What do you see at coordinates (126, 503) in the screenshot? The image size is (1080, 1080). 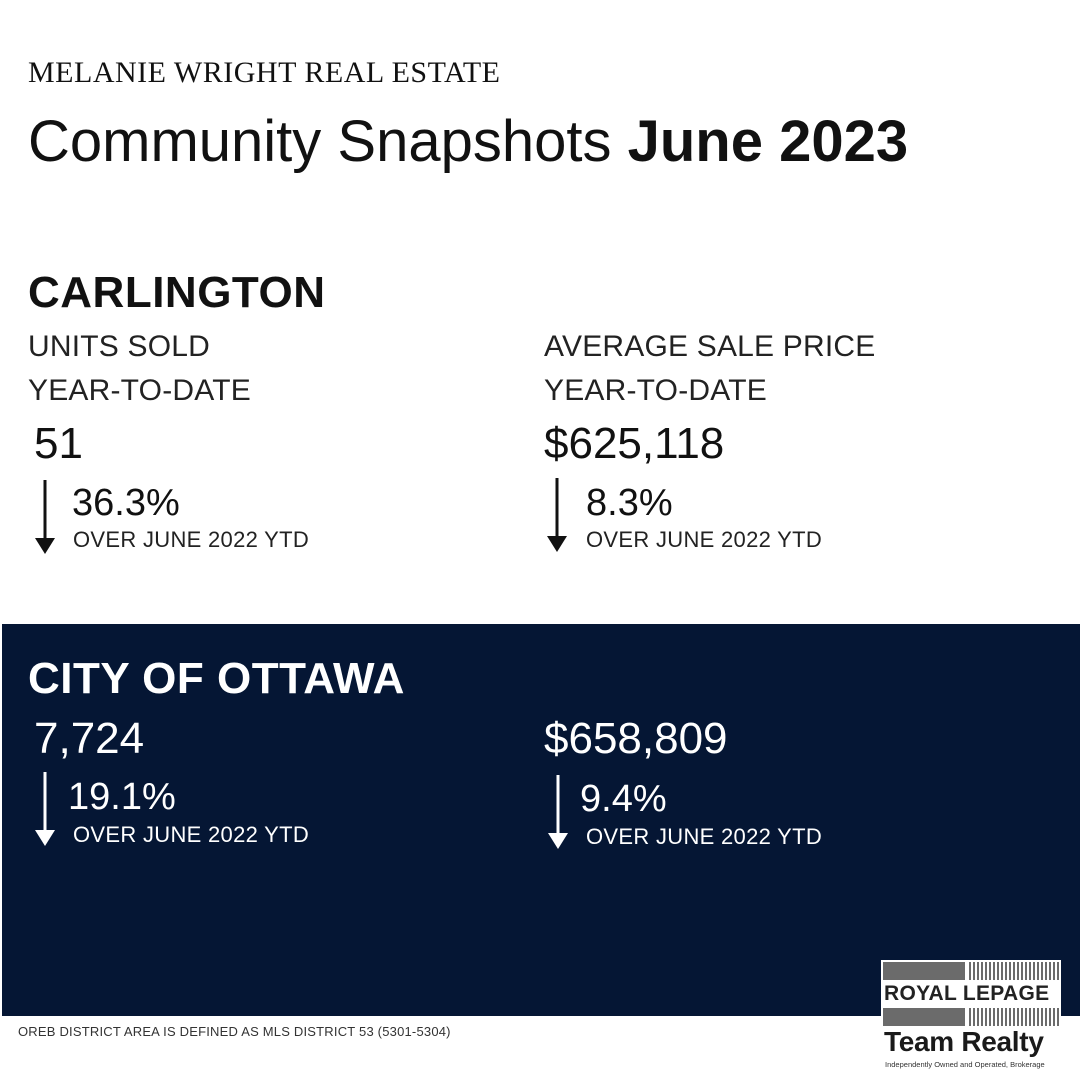 I see `community-units-change: 36.3%` at bounding box center [126, 503].